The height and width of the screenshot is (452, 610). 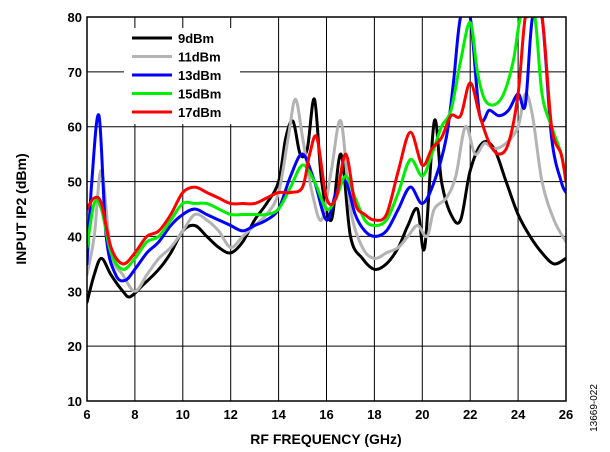 What do you see at coordinates (75, 182) in the screenshot?
I see `y-tick-label: 50` at bounding box center [75, 182].